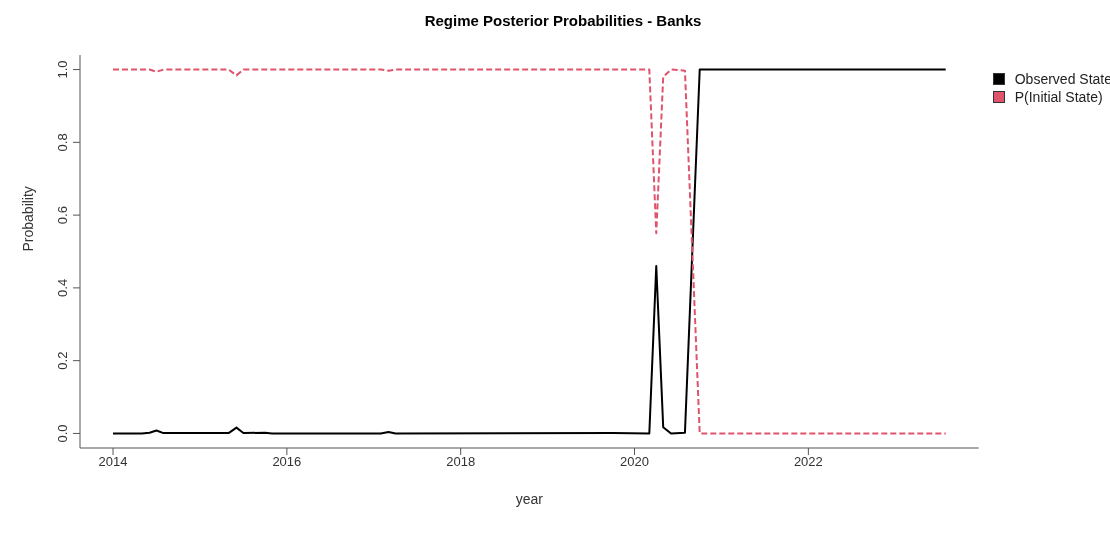  I want to click on x-tick-label: 2014, so click(113, 462).